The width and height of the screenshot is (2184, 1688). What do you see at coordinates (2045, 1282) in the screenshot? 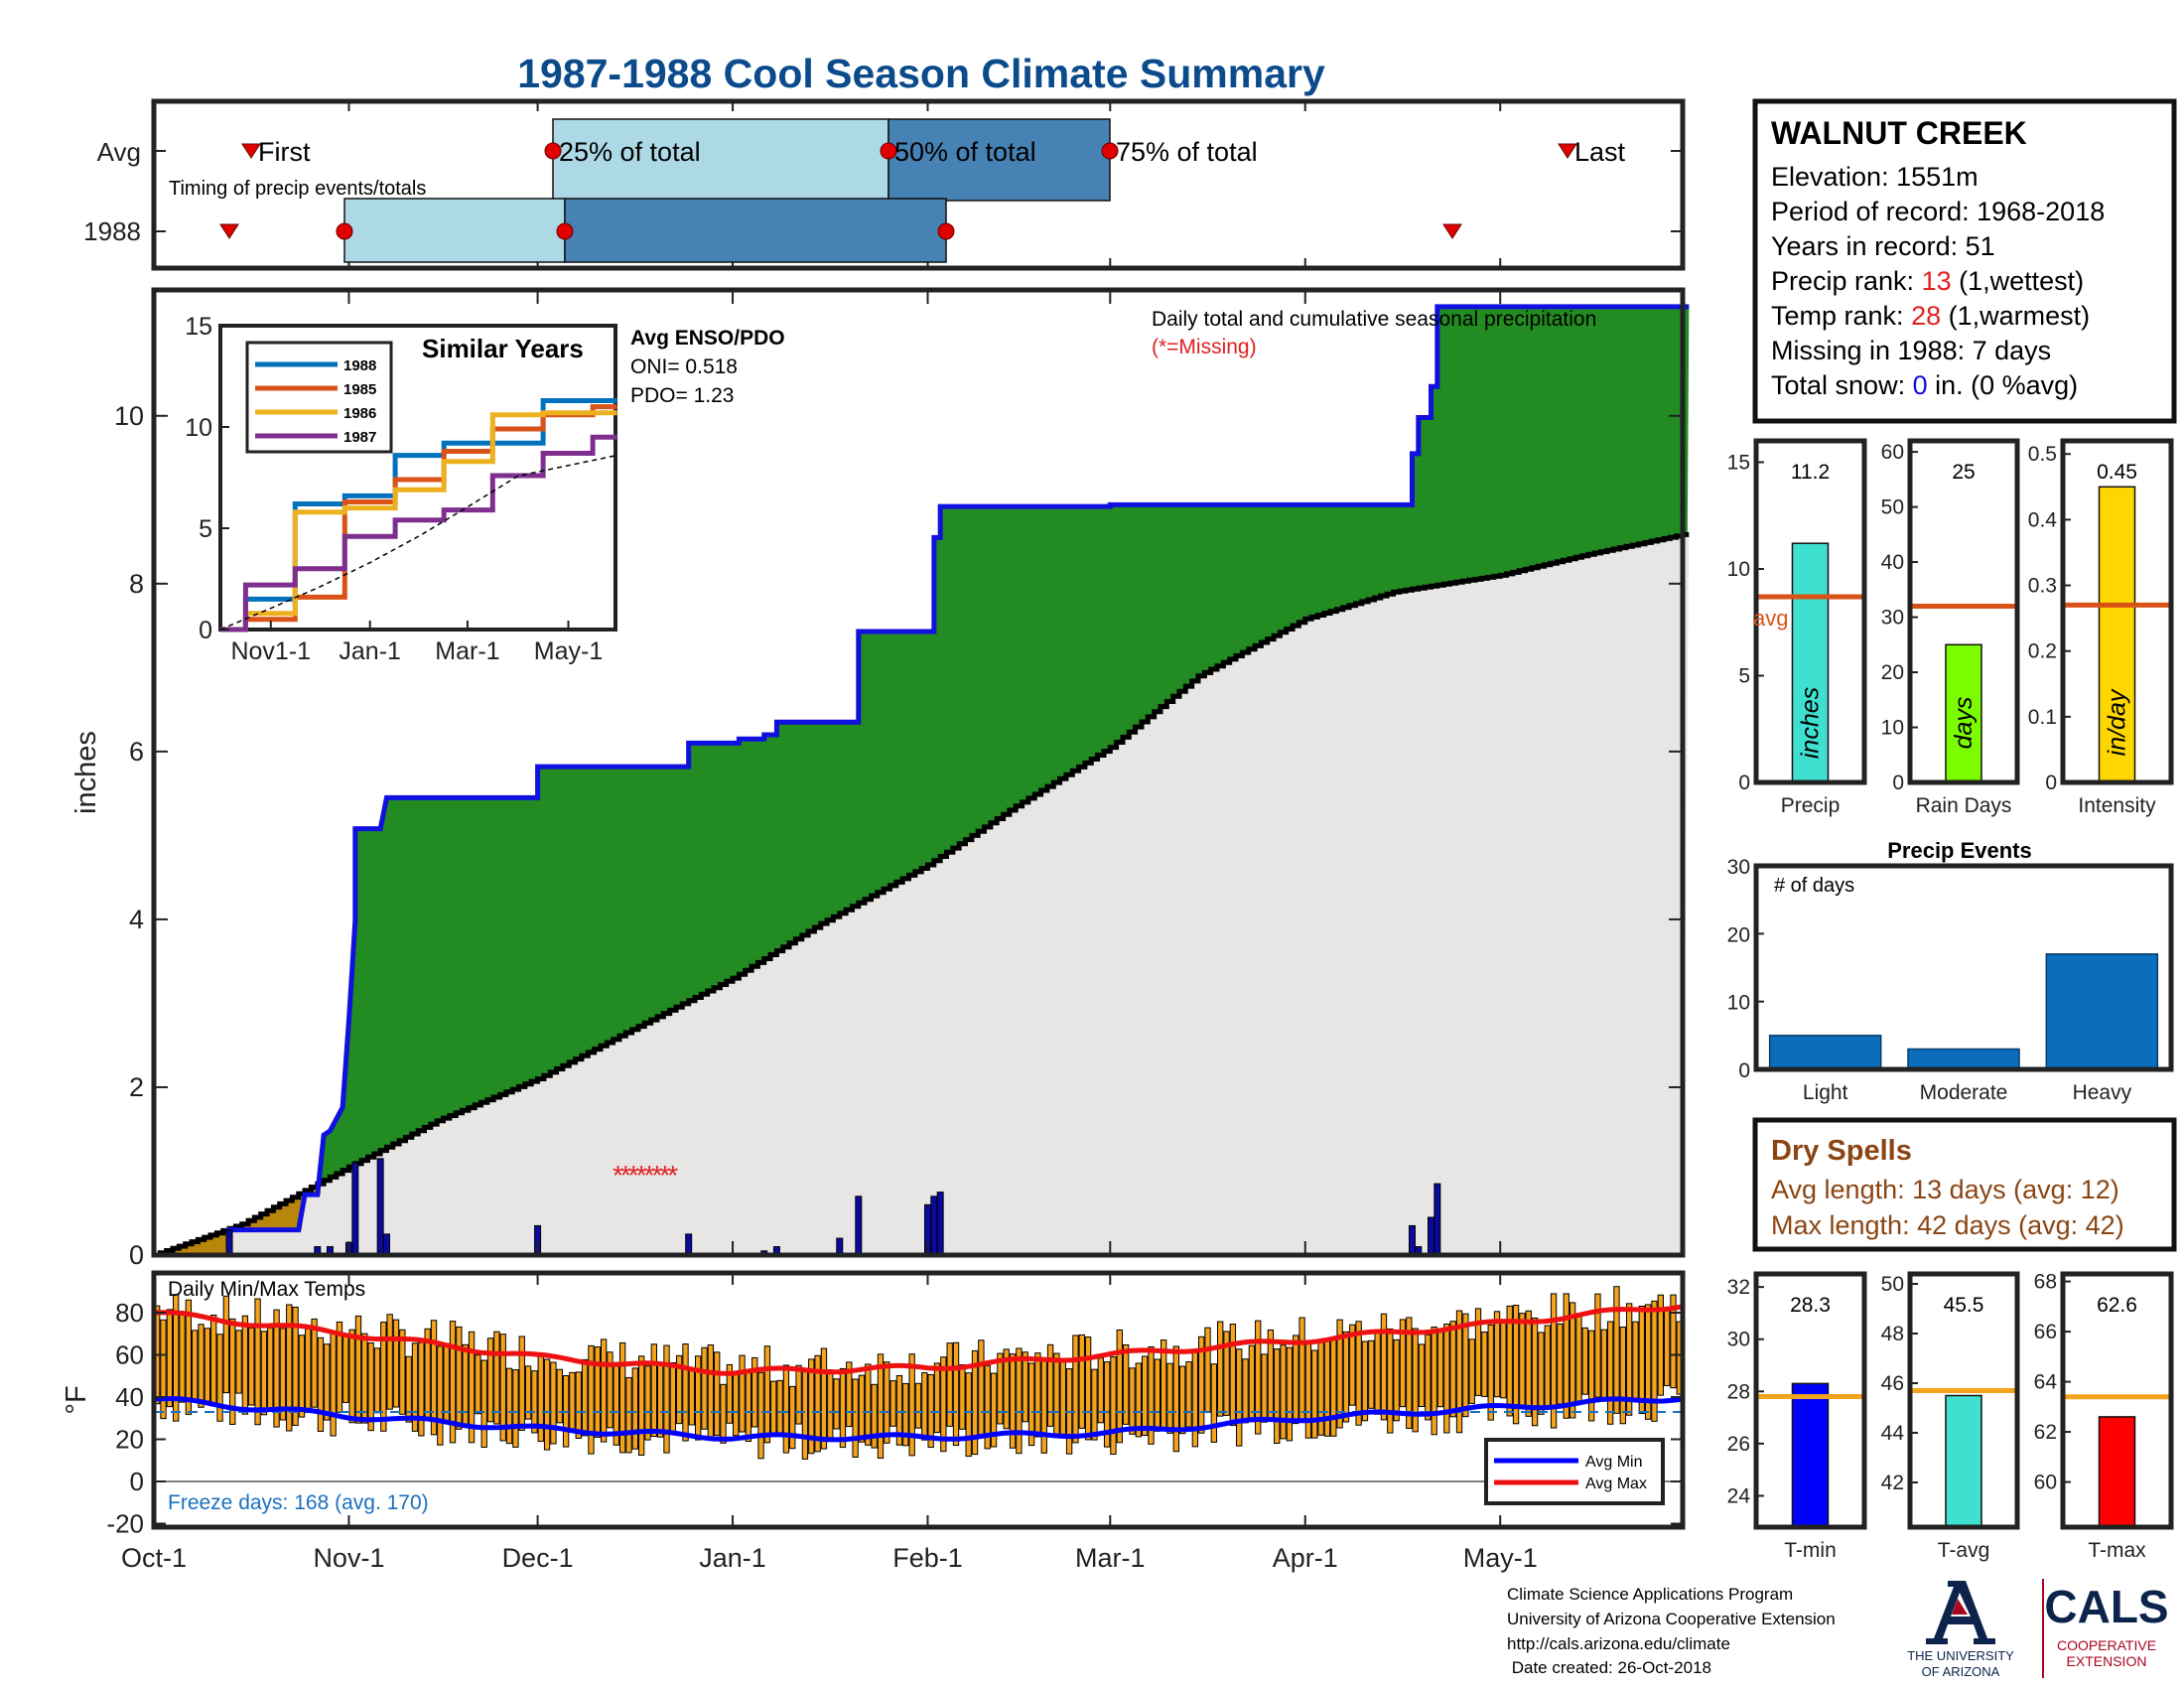
I see `stat-tick-label: 68` at bounding box center [2045, 1282].